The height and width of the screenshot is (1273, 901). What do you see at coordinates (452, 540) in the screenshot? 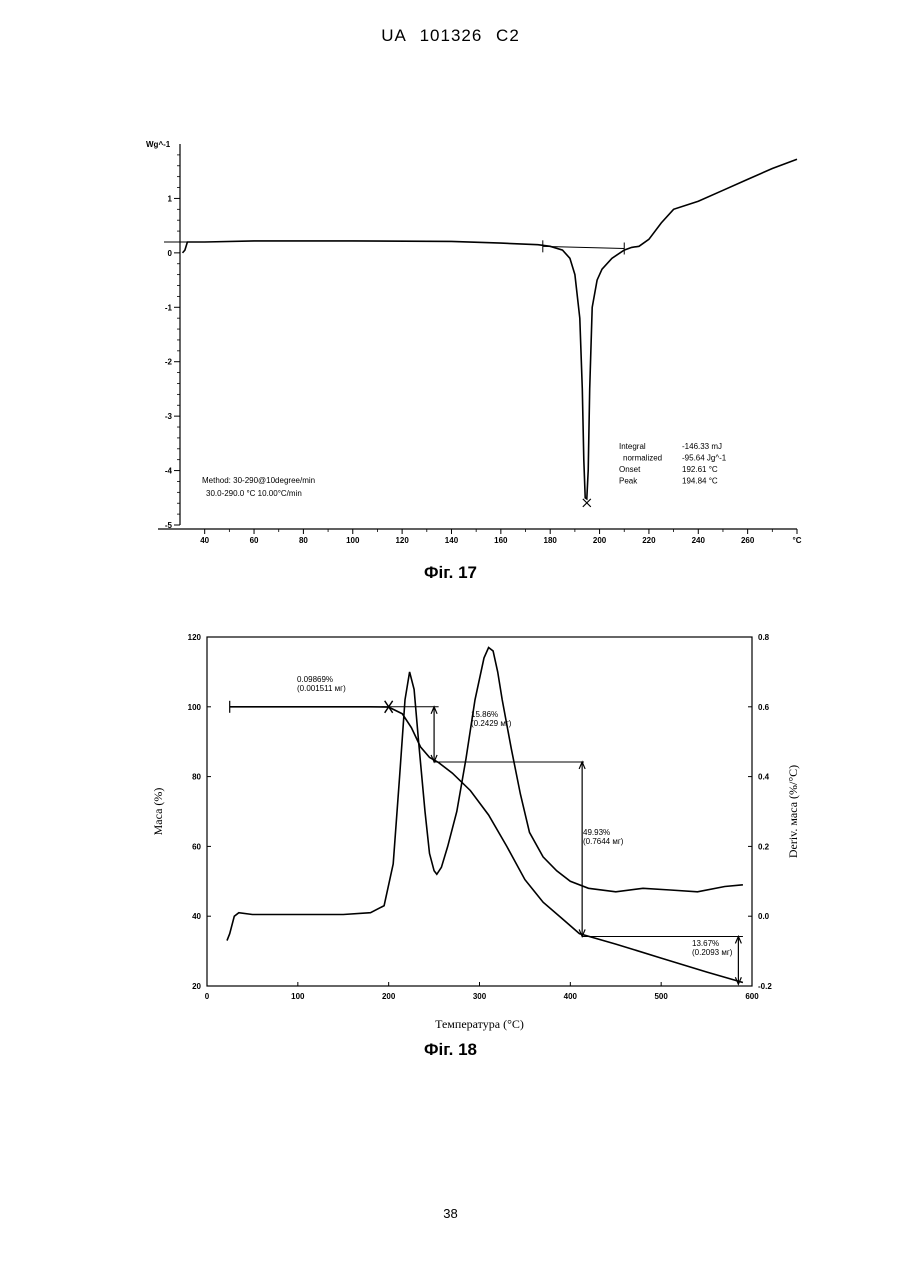
I see `x-tick-label: 140` at bounding box center [452, 540].